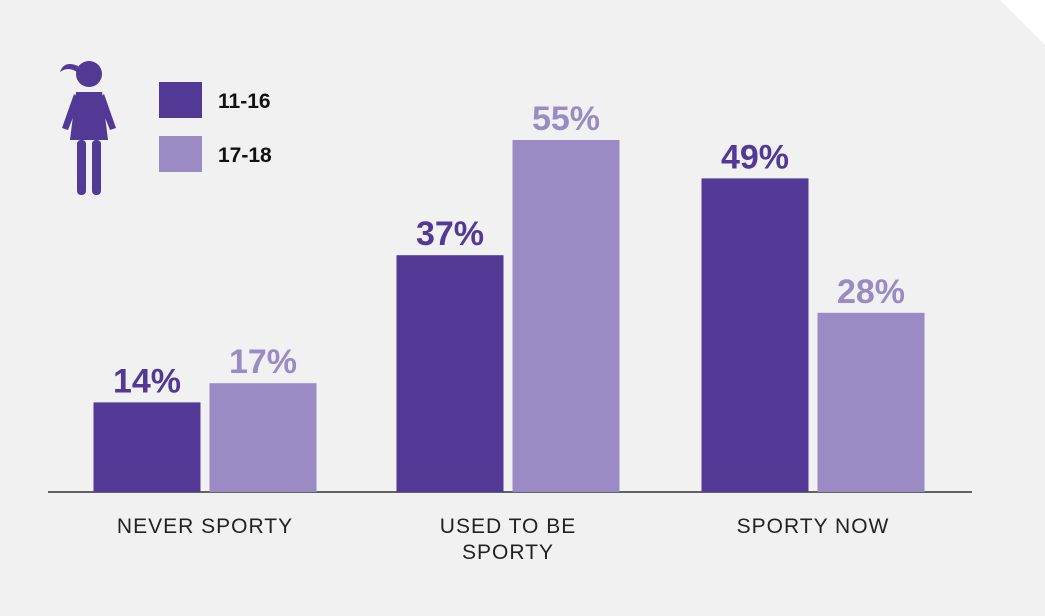  I want to click on data-label: 55%, so click(566, 119).